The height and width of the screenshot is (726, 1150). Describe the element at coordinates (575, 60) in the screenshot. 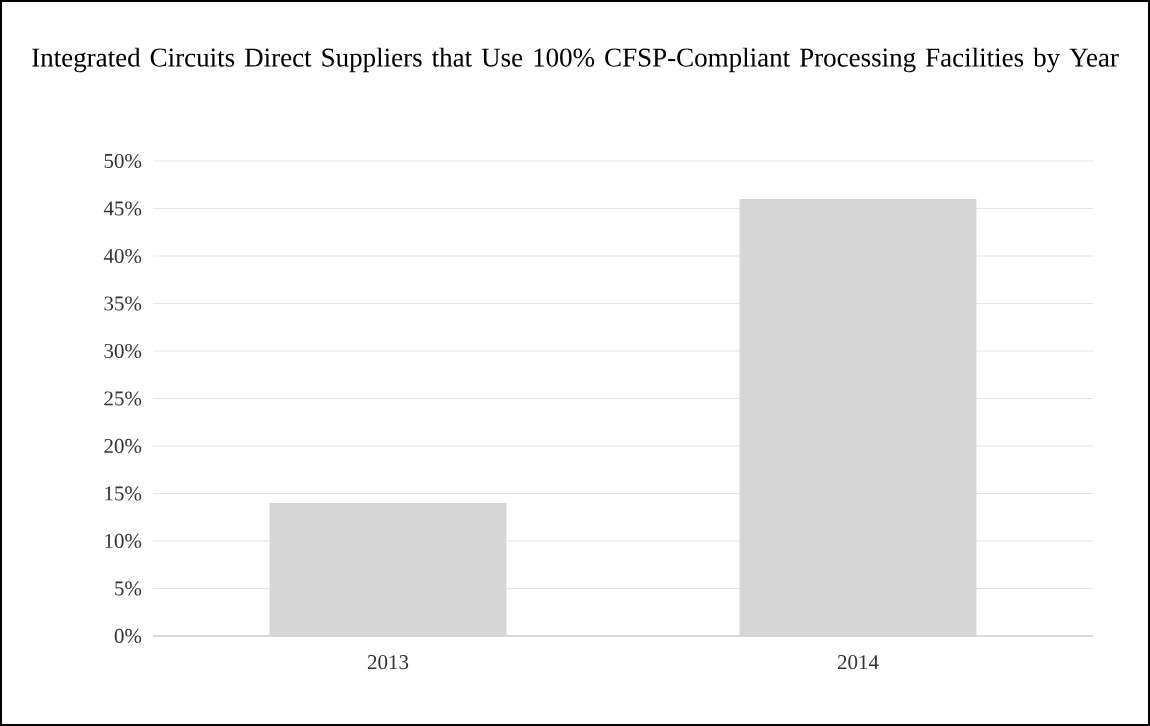

I see `chart-title: Integrated Circuits Direct Suppliers that Use 100% CFSP-Compliant Processing Facilities by Year` at that location.